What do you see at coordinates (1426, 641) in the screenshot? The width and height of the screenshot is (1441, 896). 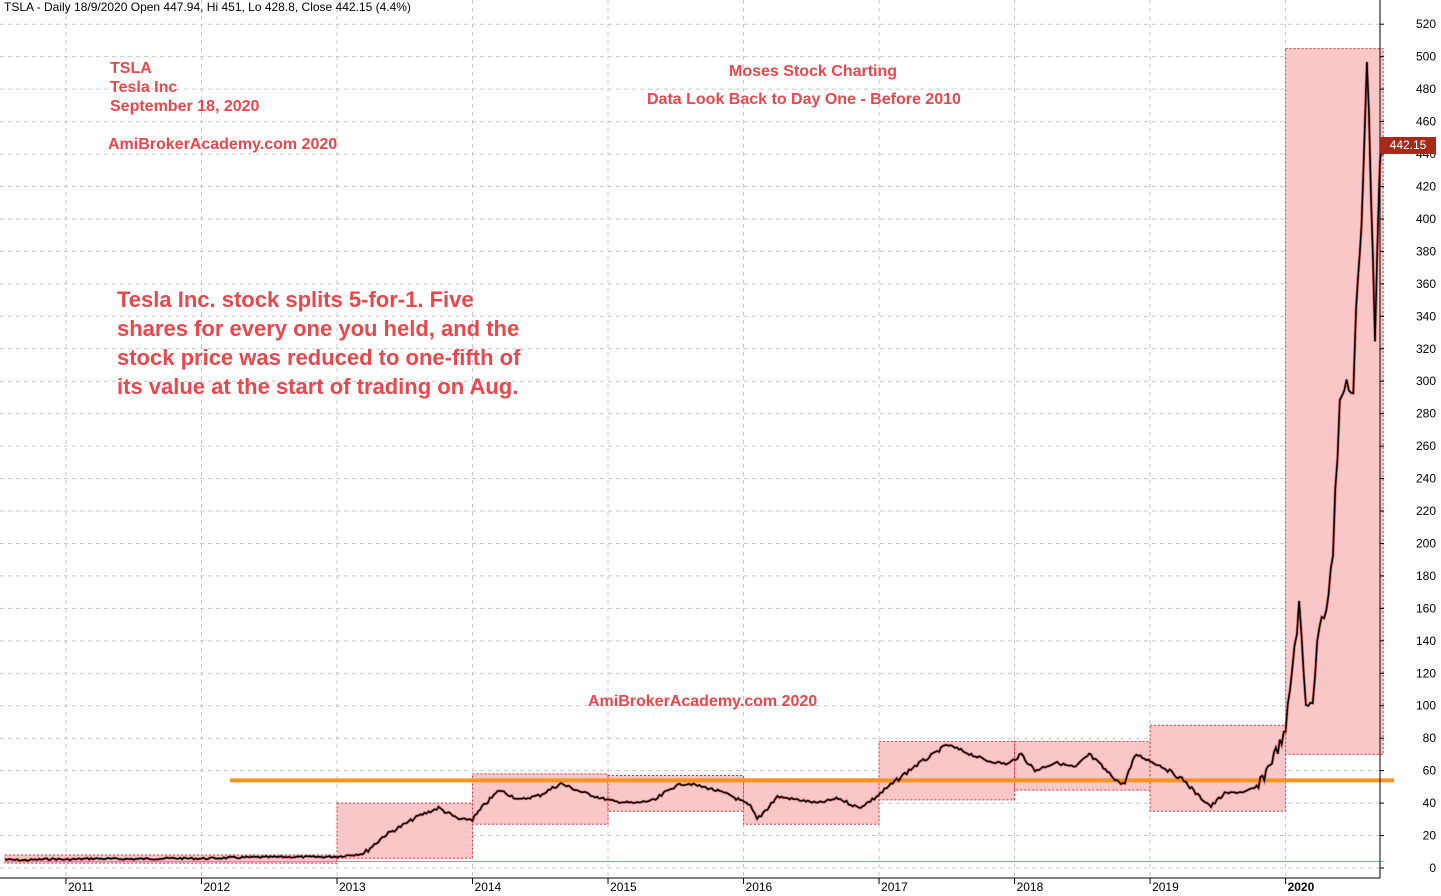 I see `y-tick-label: 140` at bounding box center [1426, 641].